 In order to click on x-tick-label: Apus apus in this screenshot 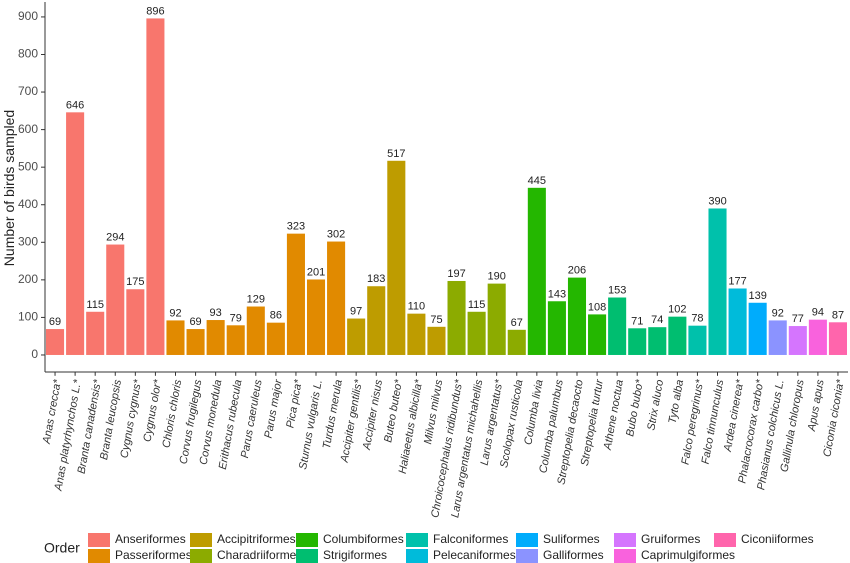, I will do `click(816, 405)`.